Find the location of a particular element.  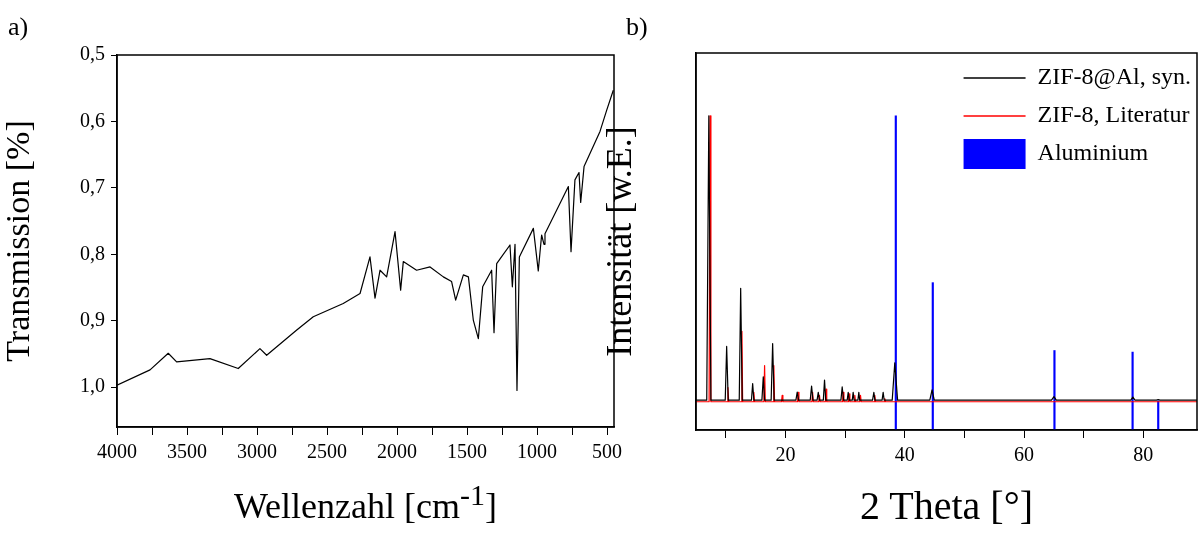

x-tick-label: 60 is located at coordinates (1024, 454).